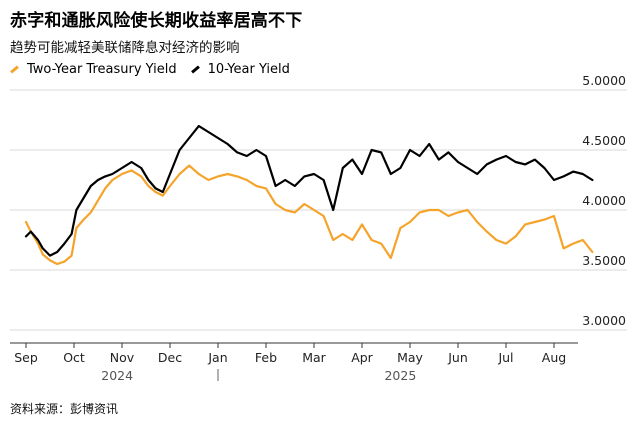  Describe the element at coordinates (314, 357) in the screenshot. I see `x-tick-label: Mar` at that location.